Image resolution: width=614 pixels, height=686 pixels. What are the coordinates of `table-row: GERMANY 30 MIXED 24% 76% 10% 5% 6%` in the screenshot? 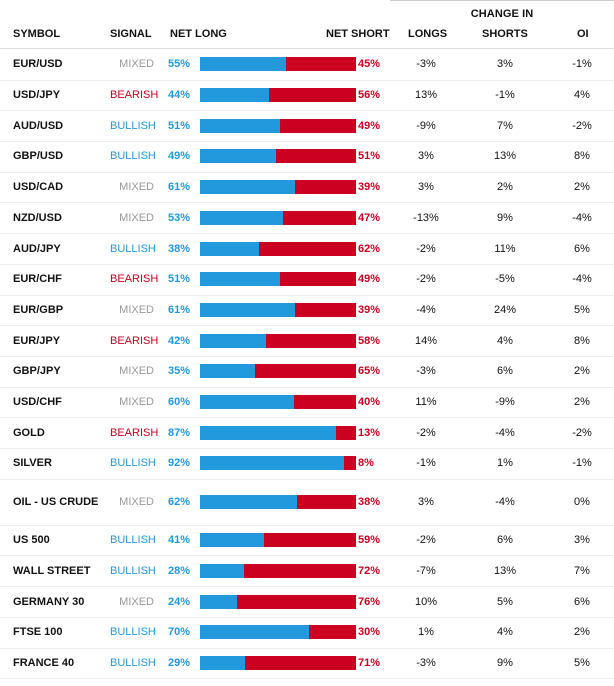 It's located at (307, 602).